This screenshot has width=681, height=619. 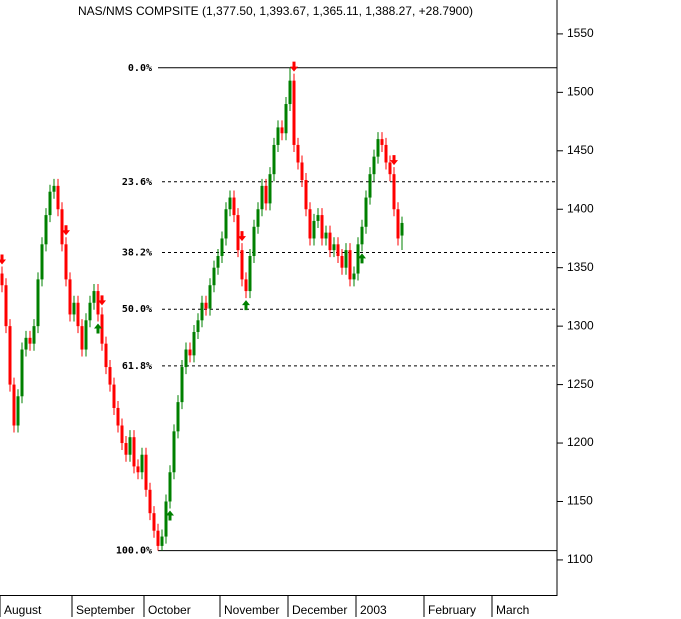 I want to click on fib-label: 23.6%, so click(x=137, y=182).